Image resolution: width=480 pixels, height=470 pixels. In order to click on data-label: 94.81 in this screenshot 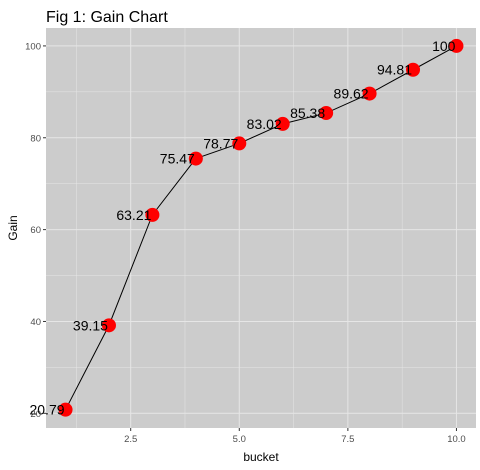, I will do `click(394, 70)`.